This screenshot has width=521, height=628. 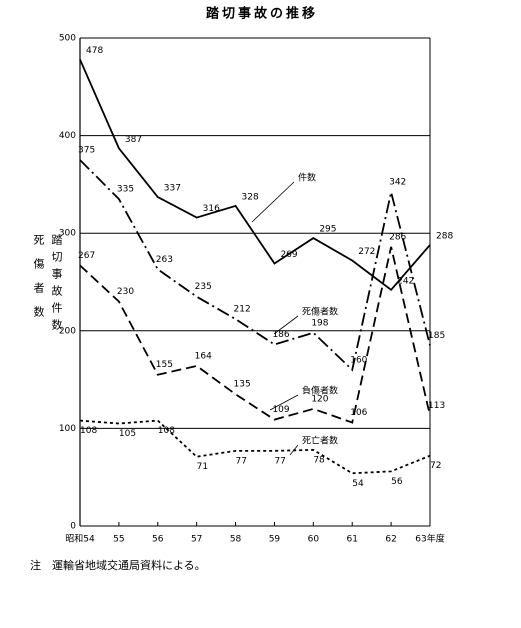 What do you see at coordinates (133, 140) in the screenshot?
I see `data-label: 387` at bounding box center [133, 140].